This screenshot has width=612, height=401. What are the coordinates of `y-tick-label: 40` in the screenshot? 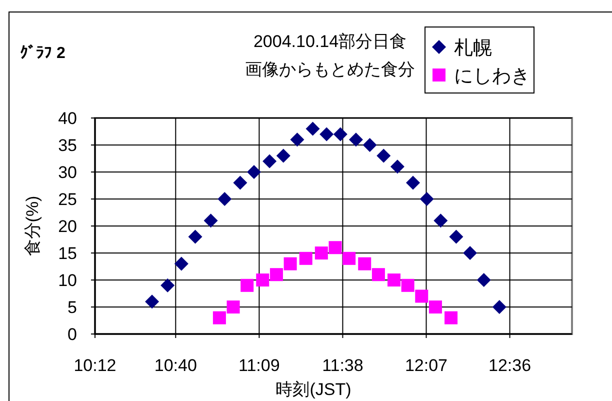 It's located at (67, 118).